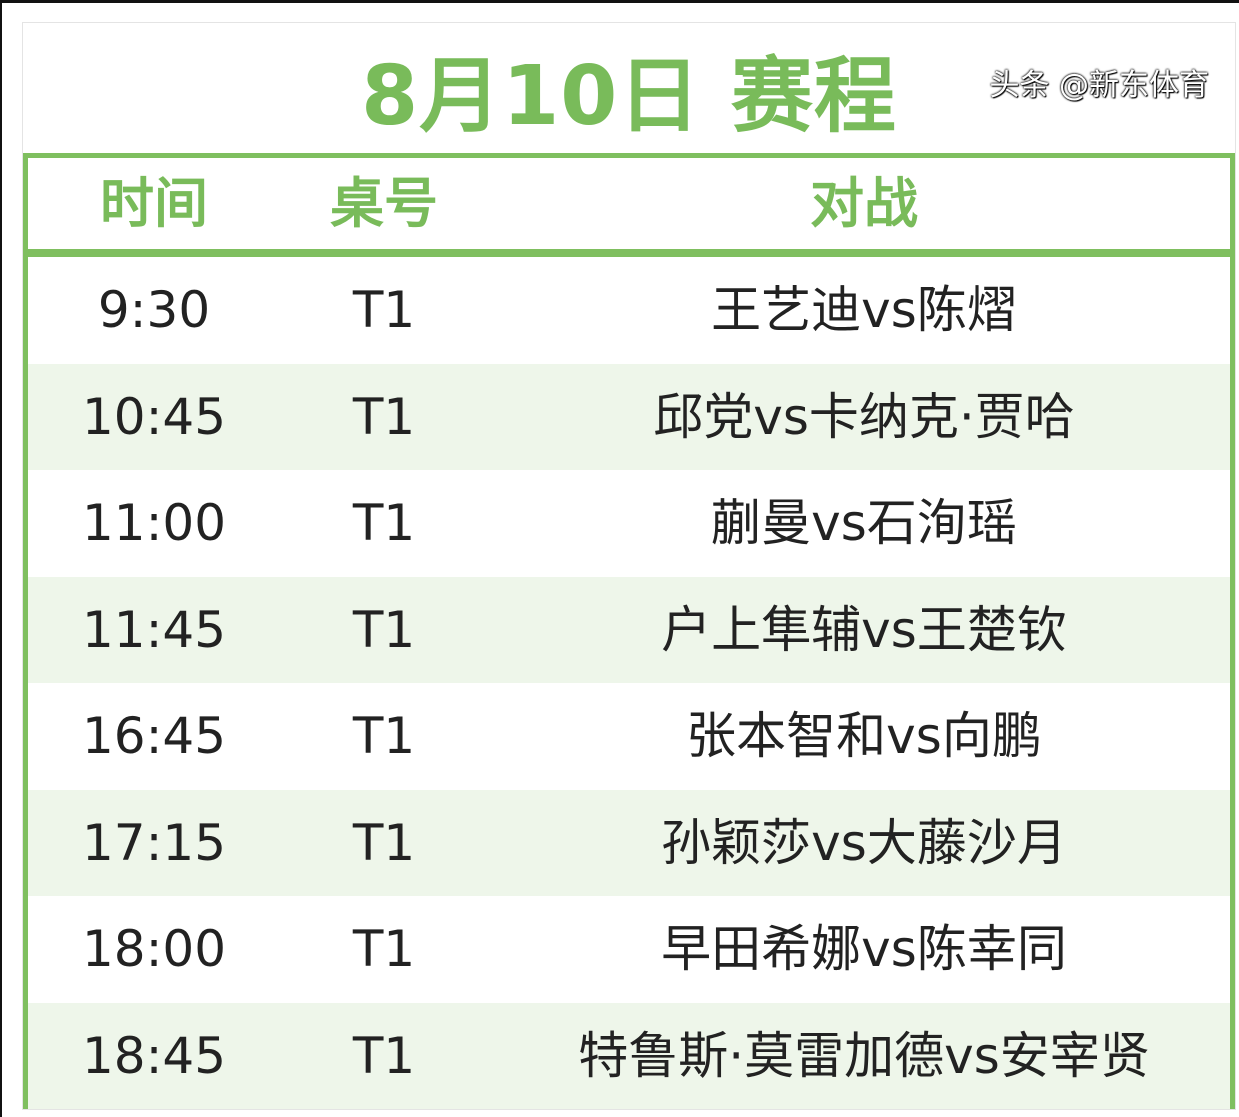  What do you see at coordinates (864, 203) in the screenshot?
I see `header-match: 对战` at bounding box center [864, 203].